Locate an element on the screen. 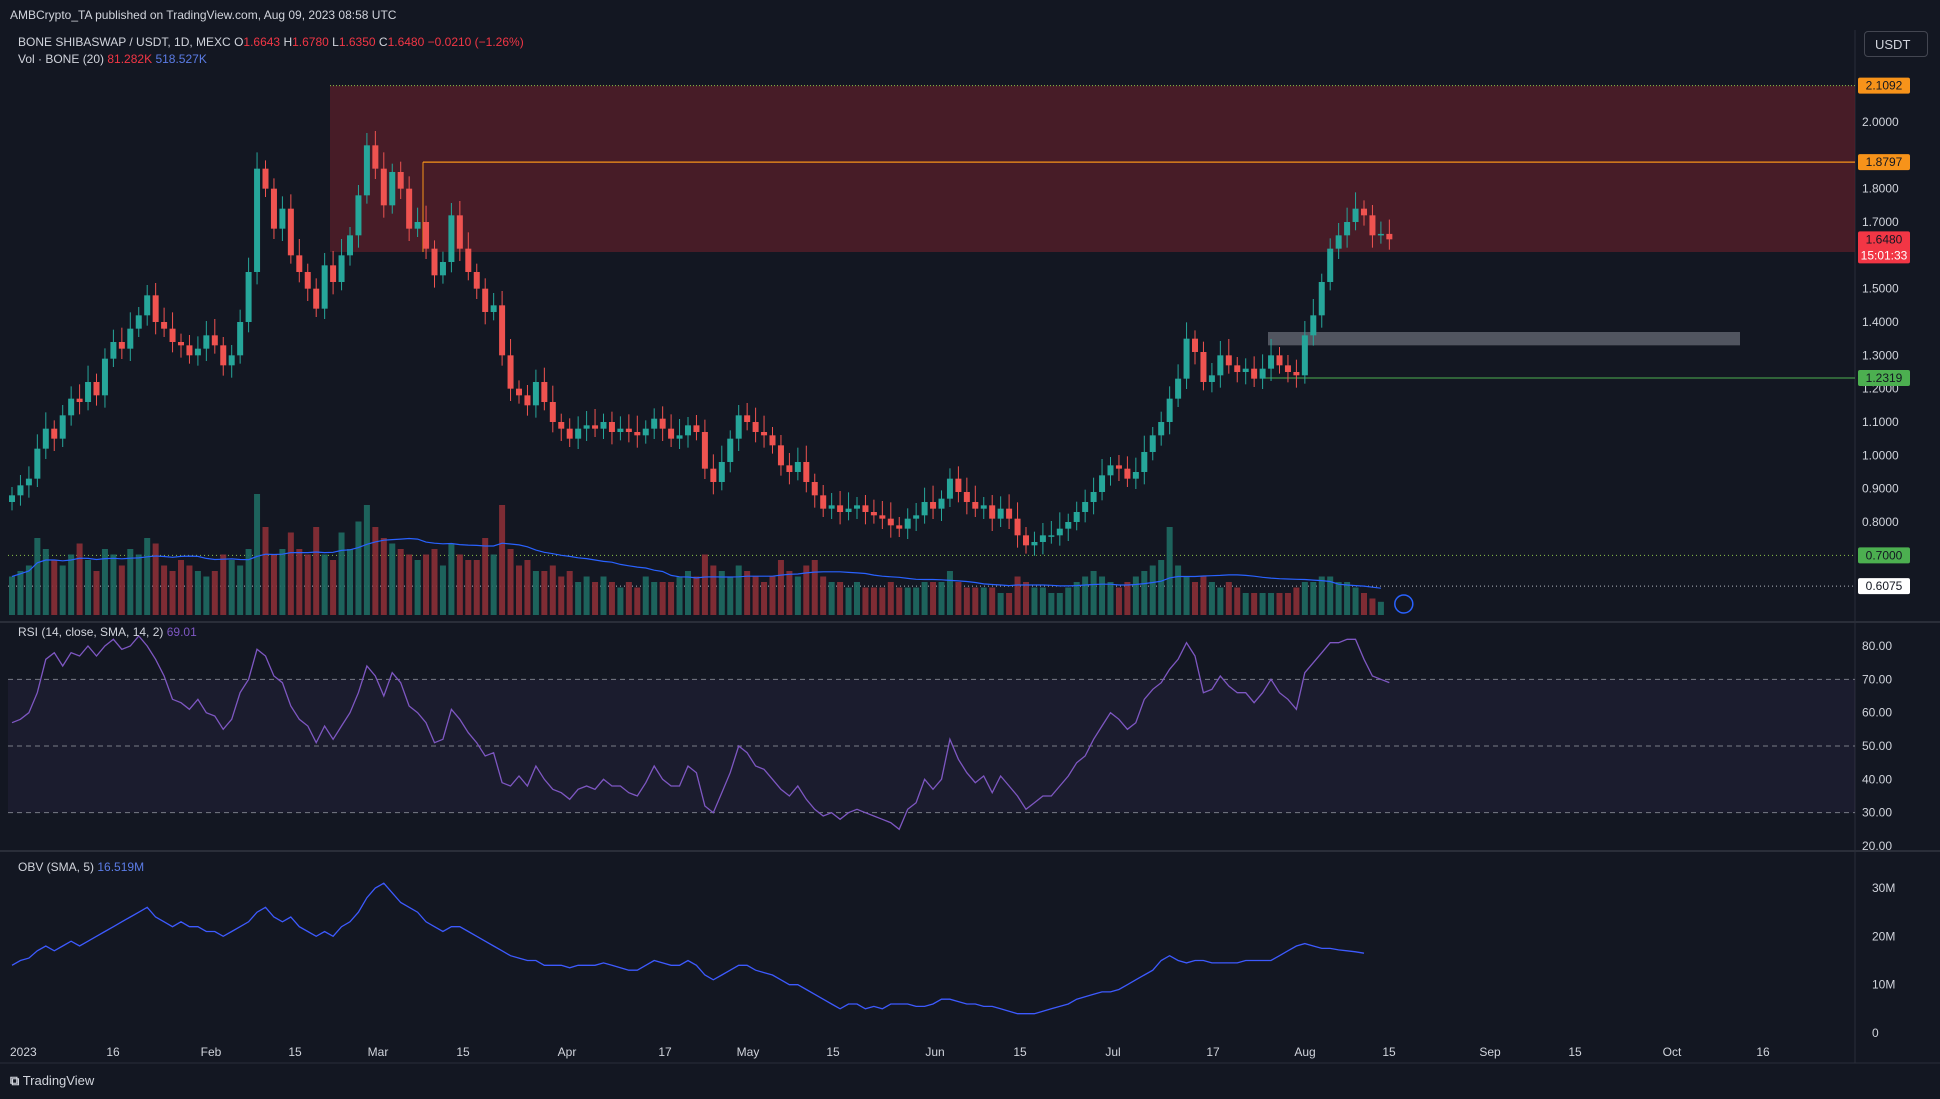 The image size is (1940, 1099). currency-button: USDT is located at coordinates (1896, 44).